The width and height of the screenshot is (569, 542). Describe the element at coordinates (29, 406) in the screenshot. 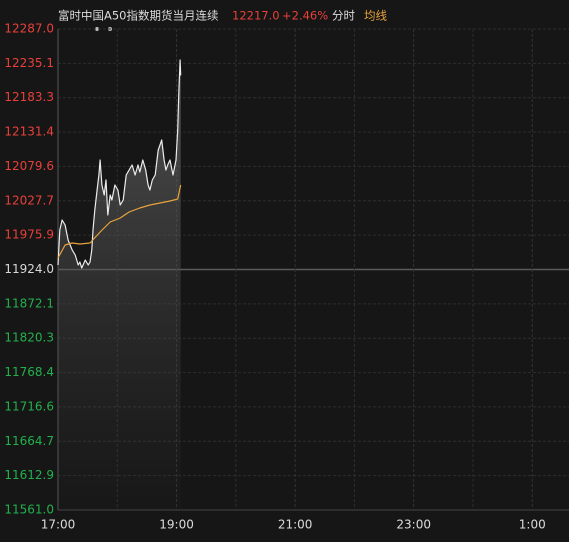

I see `y-tick-label: 11716.6` at that location.